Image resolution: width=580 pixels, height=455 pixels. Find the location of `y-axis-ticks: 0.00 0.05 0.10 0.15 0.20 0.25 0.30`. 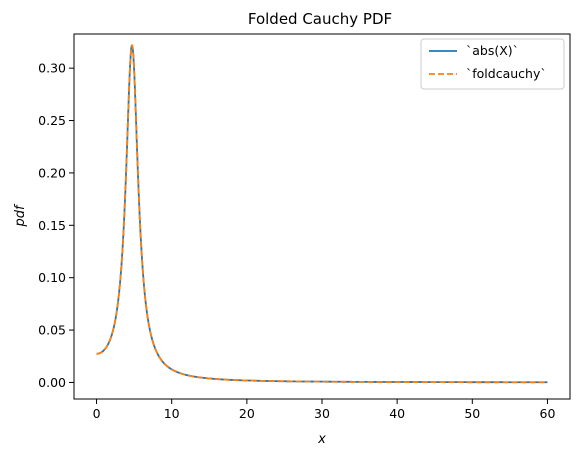

y-axis-ticks: 0.00 0.05 0.10 0.15 0.20 0.25 0.30 is located at coordinates (56, 225).